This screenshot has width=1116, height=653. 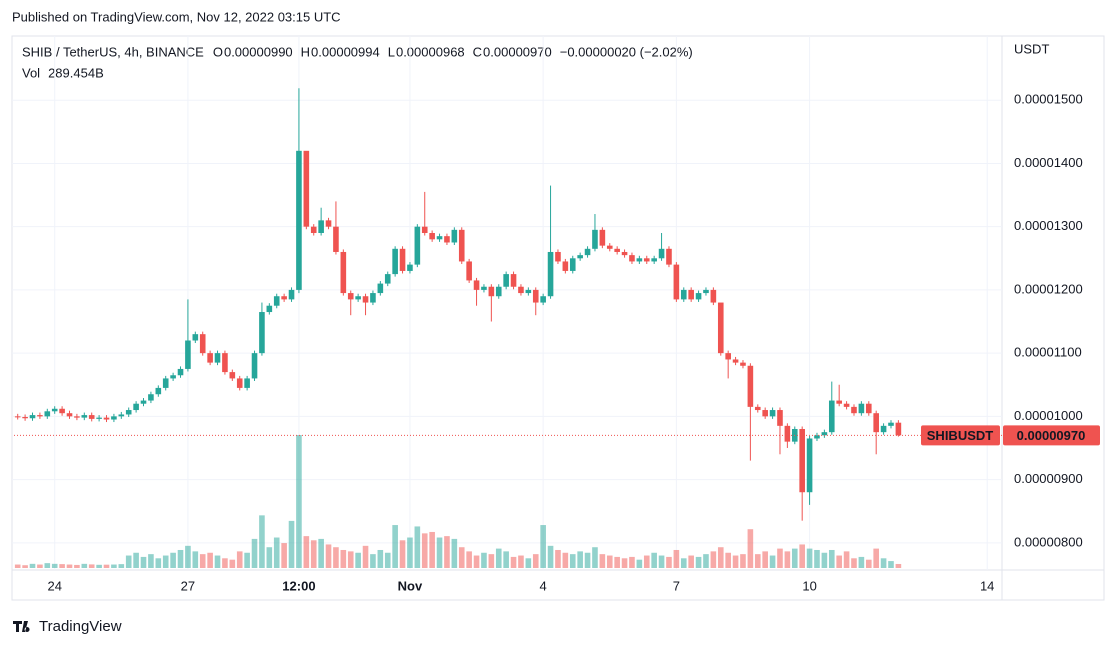 What do you see at coordinates (626, 51) in the screenshot?
I see `legend-item: −0.00000020 (−2.02%)` at bounding box center [626, 51].